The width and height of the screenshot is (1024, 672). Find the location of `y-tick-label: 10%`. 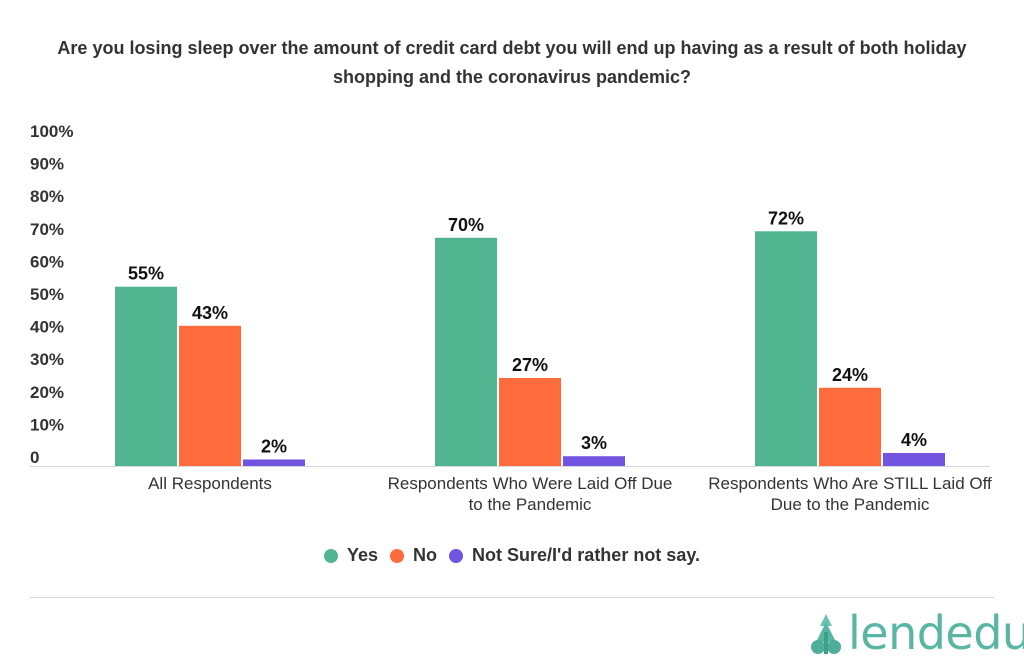

y-tick-label: 10% is located at coordinates (47, 424).